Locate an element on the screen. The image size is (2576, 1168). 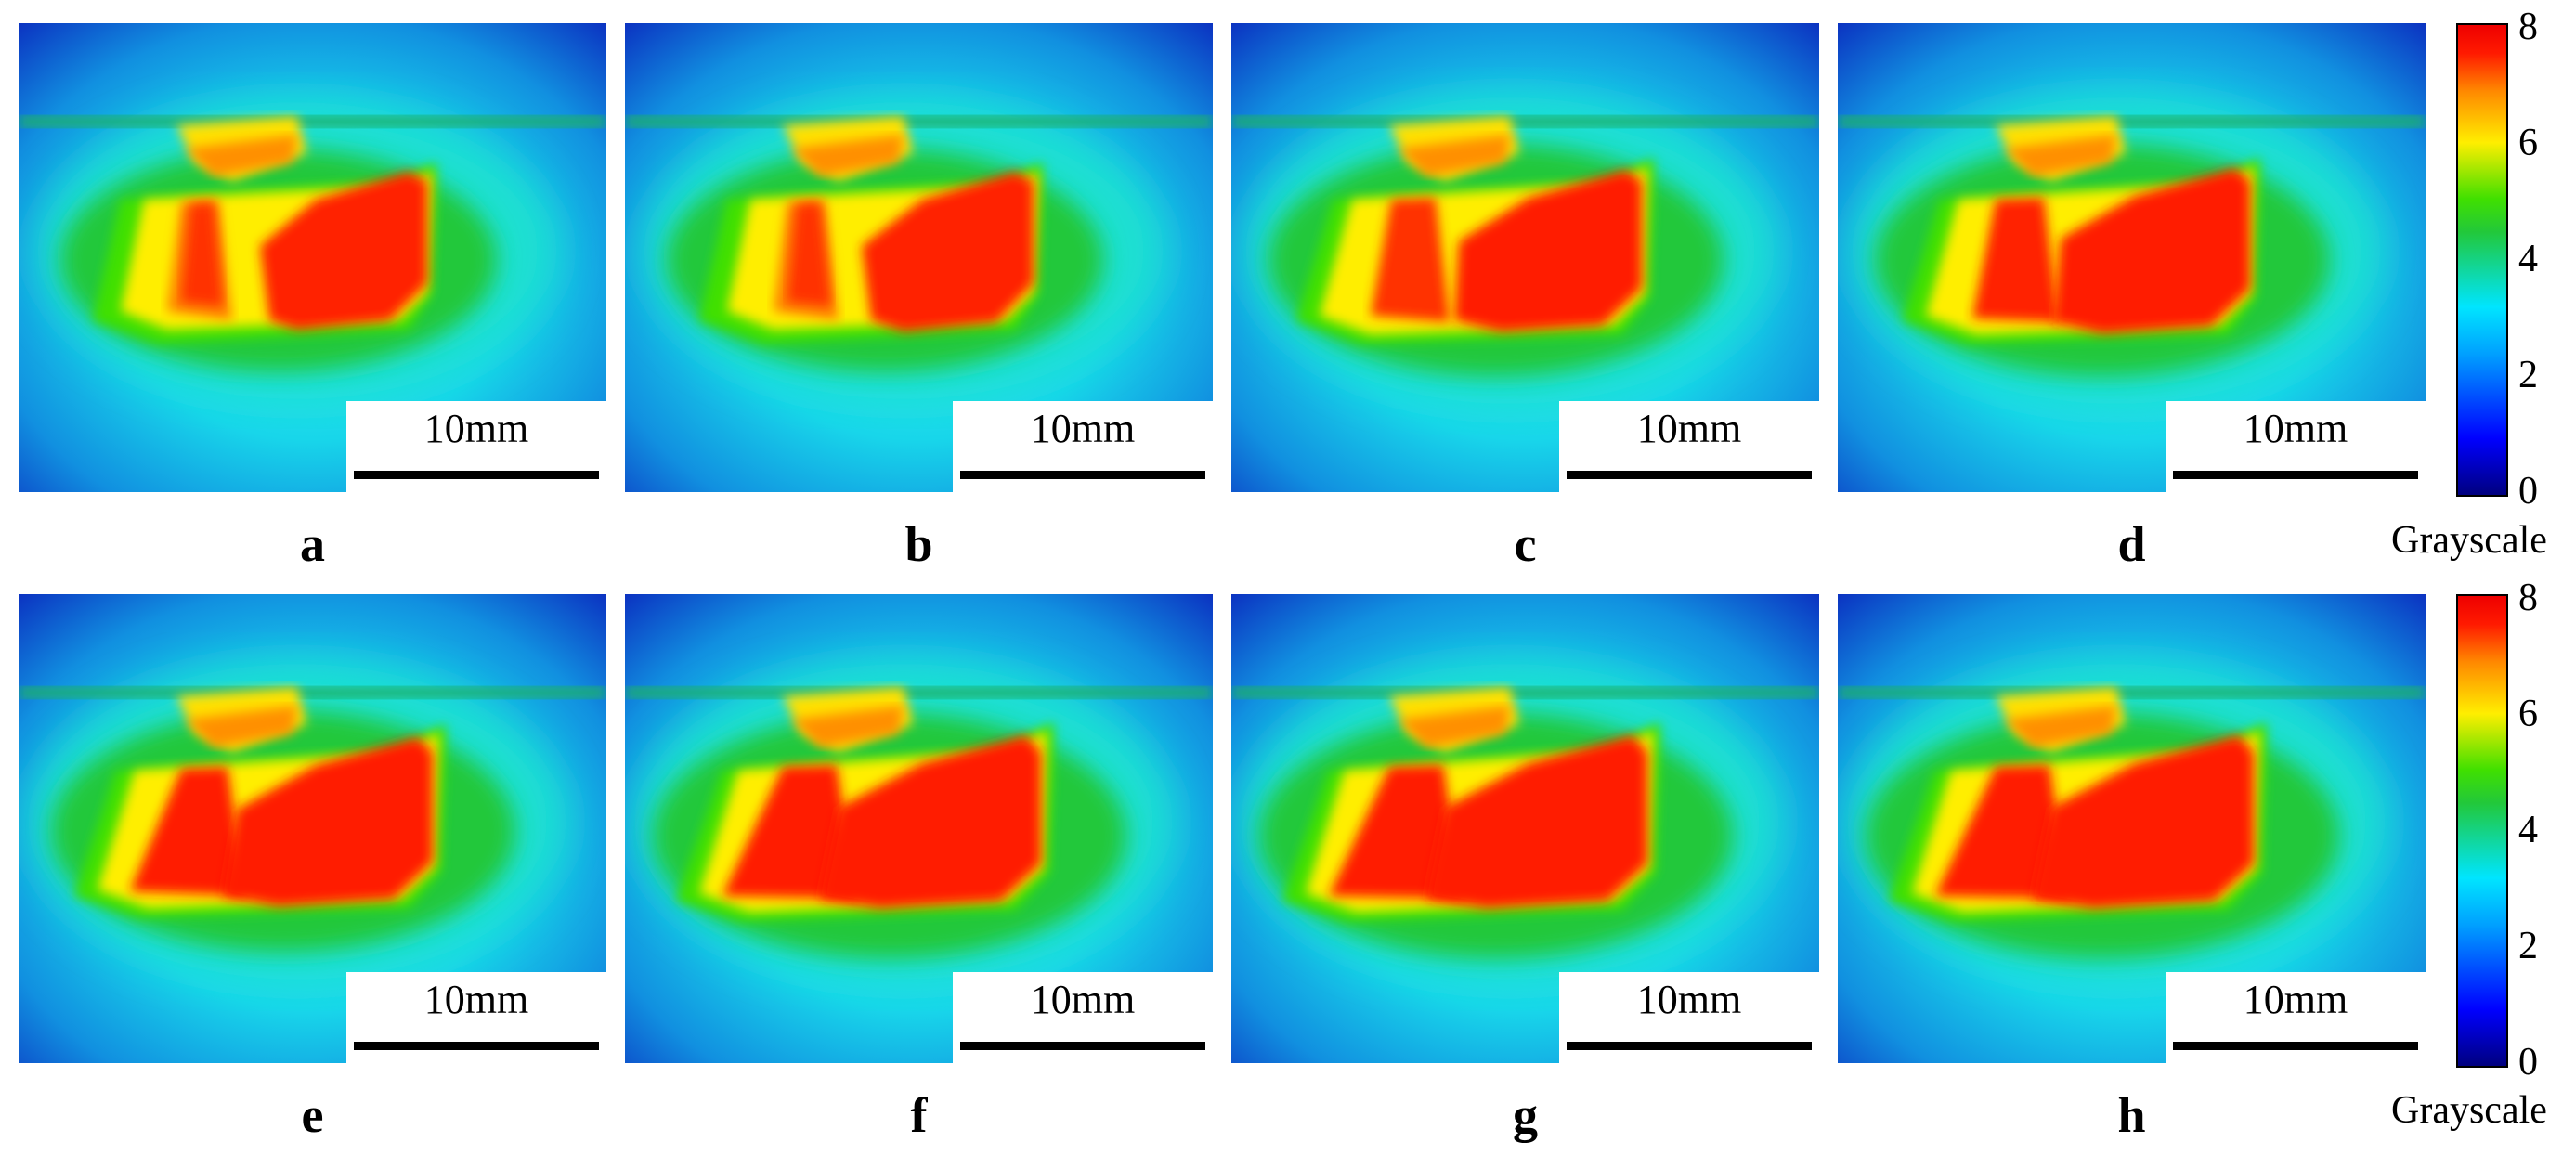
panel-label-b: b is located at coordinates (918, 544).